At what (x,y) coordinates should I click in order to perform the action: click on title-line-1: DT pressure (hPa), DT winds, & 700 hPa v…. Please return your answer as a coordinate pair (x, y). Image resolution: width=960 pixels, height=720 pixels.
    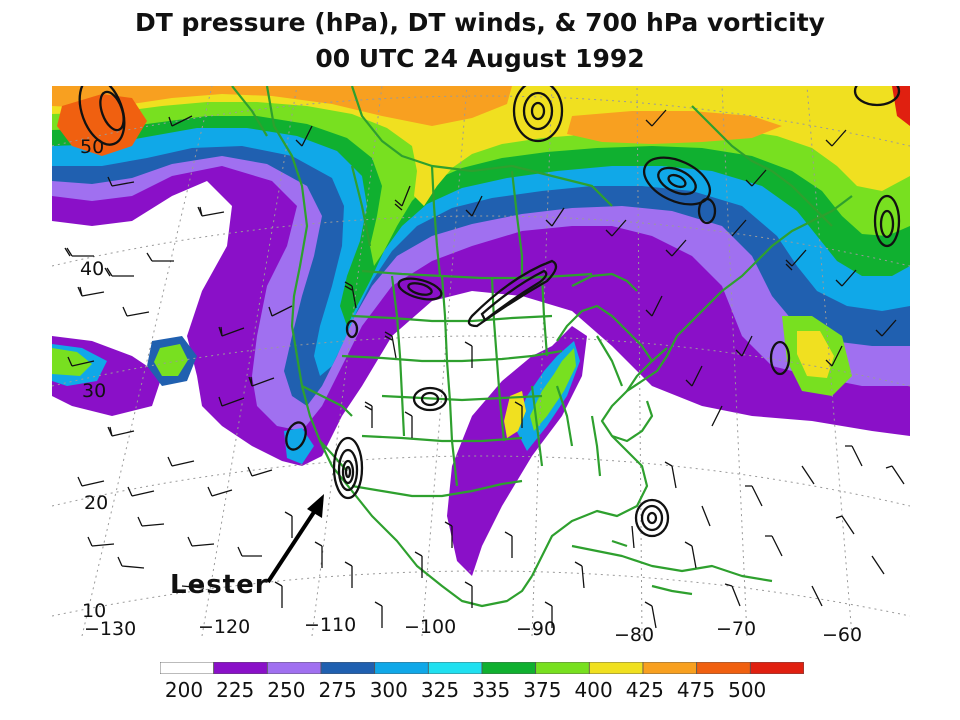
    Looking at the image, I should click on (480, 22).